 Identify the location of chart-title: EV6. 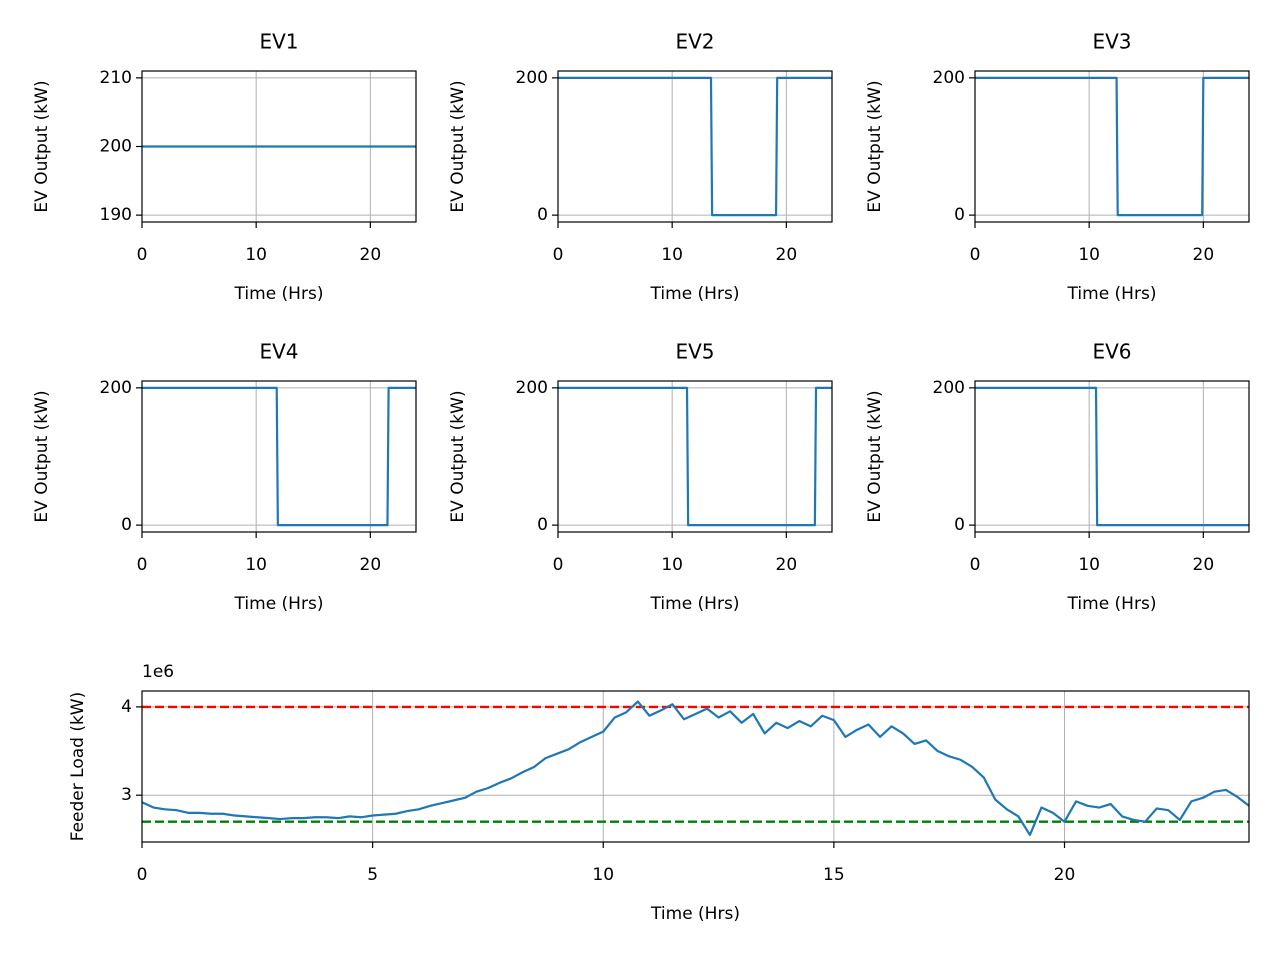
(1111, 352).